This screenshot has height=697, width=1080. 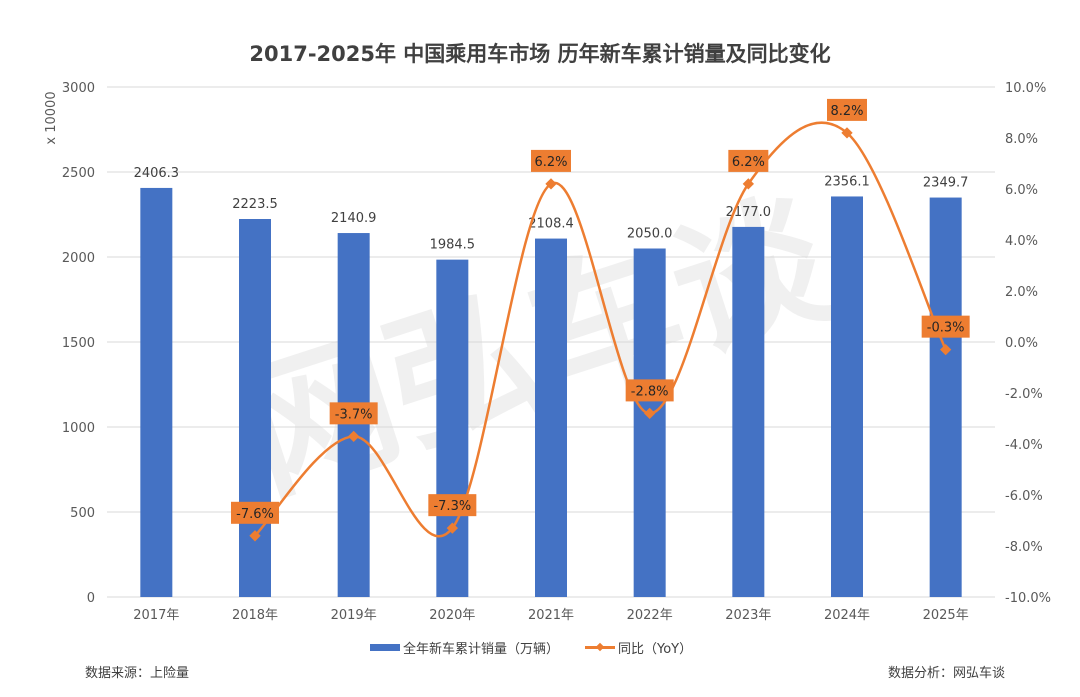 I want to click on bar-data-label: 2223.5, so click(x=255, y=204).